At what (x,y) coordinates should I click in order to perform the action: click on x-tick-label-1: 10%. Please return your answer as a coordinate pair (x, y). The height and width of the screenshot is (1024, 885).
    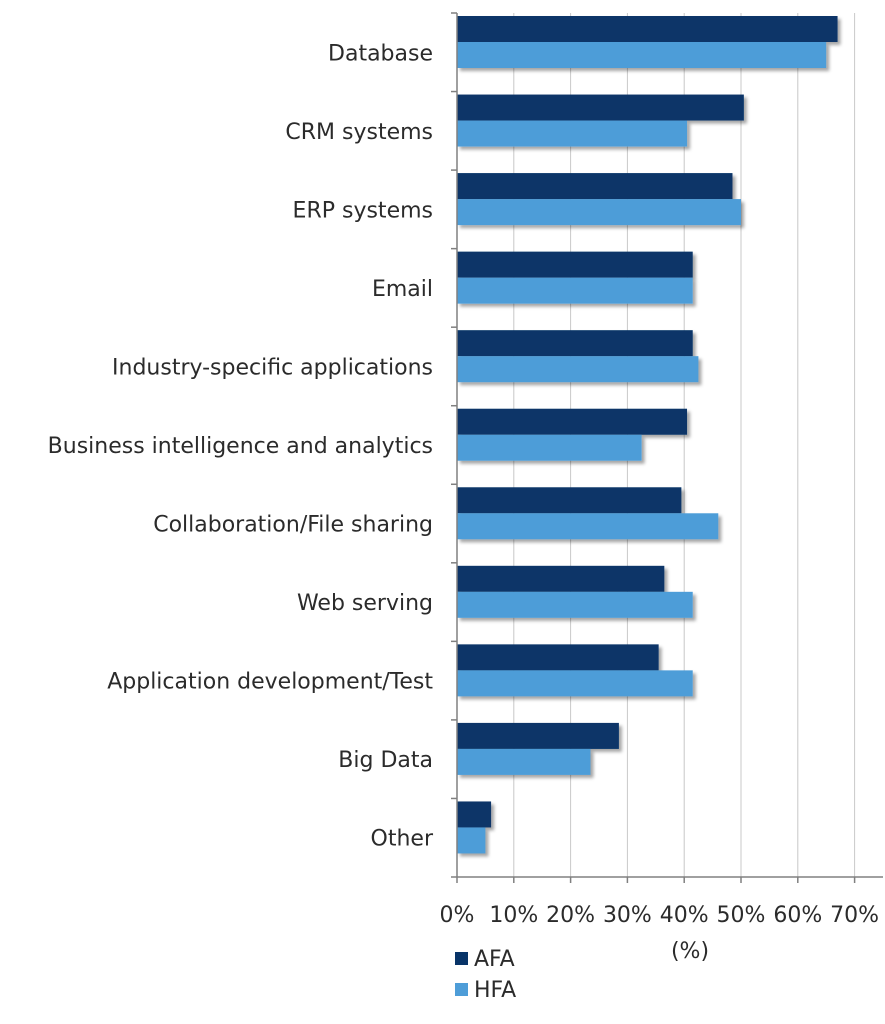
    Looking at the image, I should click on (513, 915).